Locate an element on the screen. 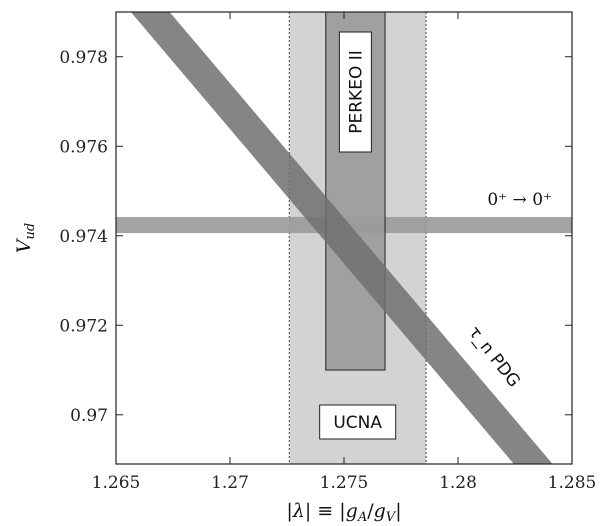 The width and height of the screenshot is (613, 526). x-tick-label: 1.285 is located at coordinates (572, 483).